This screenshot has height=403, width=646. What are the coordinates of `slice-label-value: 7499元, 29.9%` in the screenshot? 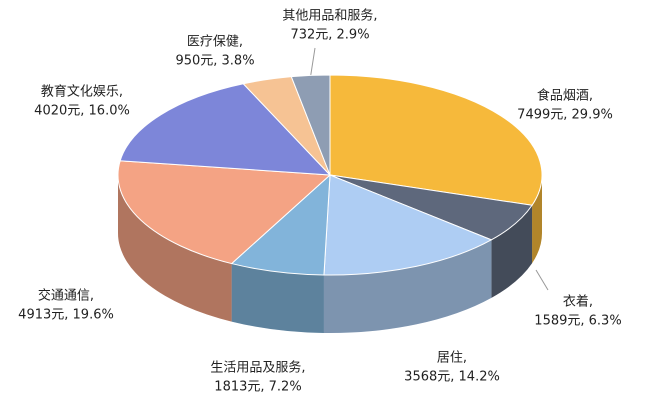 It's located at (565, 115).